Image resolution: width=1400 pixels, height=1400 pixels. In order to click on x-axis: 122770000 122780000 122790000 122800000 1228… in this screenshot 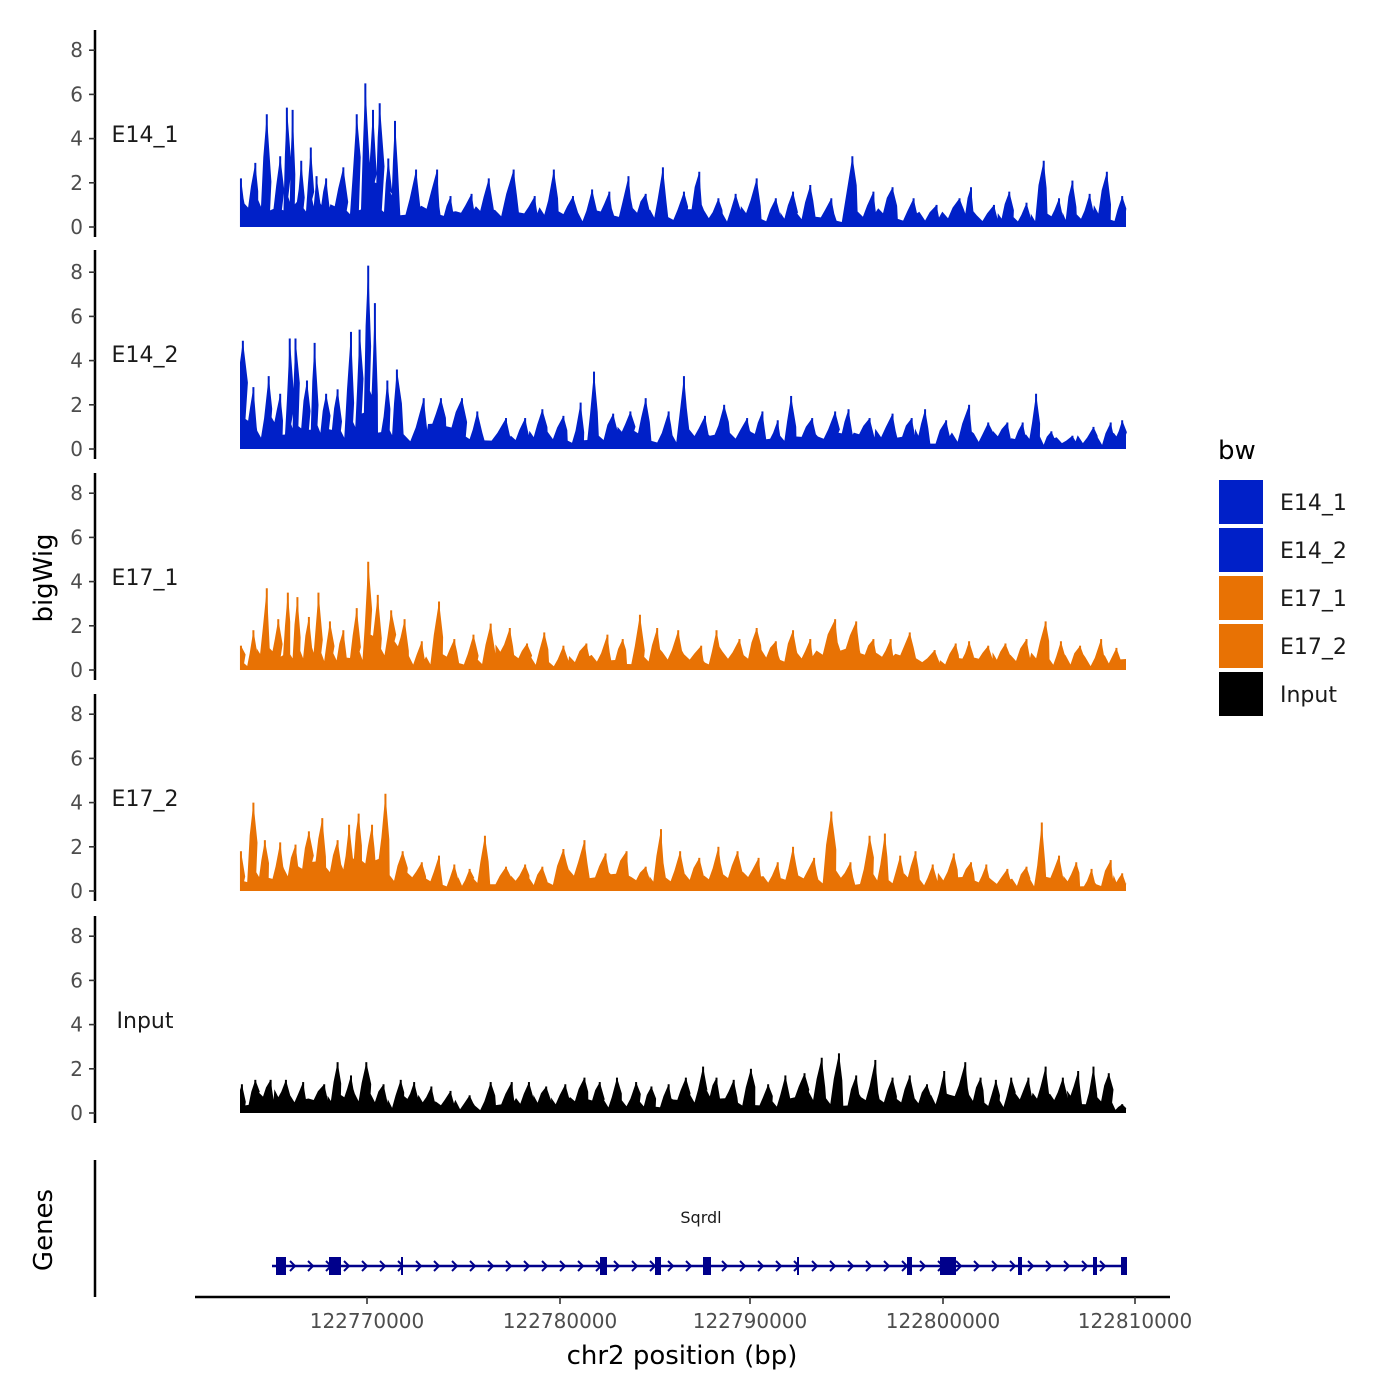, I will do `click(694, 1314)`.